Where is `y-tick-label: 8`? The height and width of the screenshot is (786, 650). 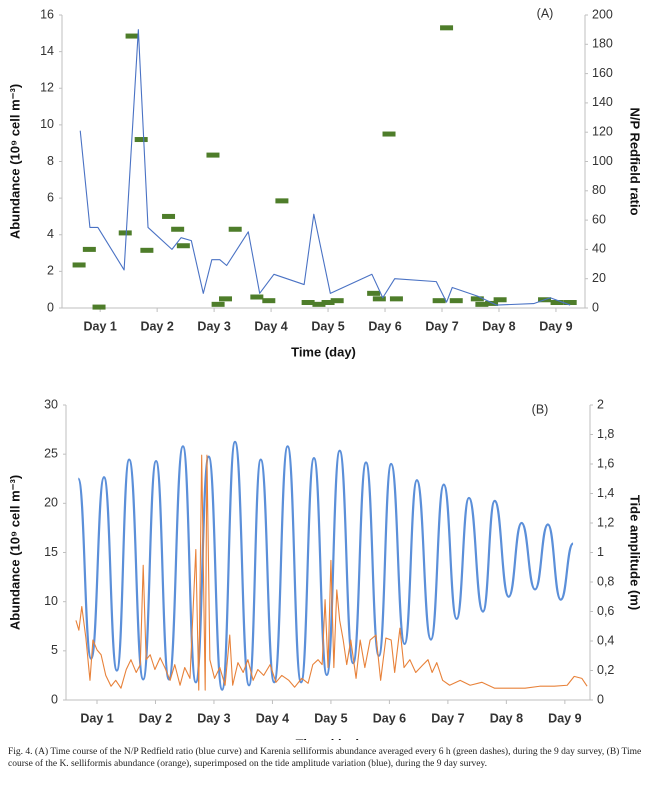
y-tick-label: 8 is located at coordinates (50, 161).